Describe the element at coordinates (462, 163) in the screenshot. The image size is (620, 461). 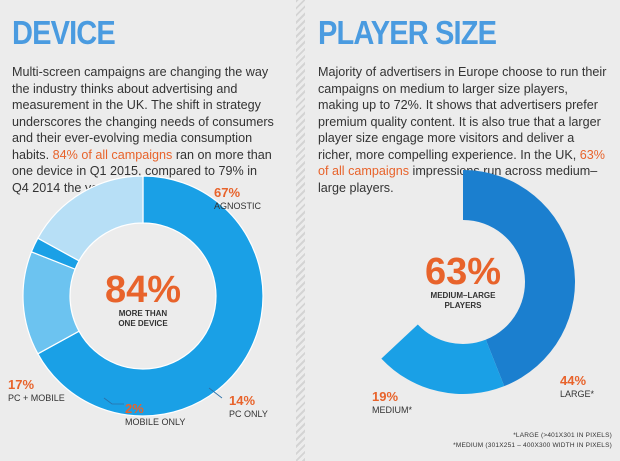
I see `player-text-highlight: 63% of all campaigns` at that location.